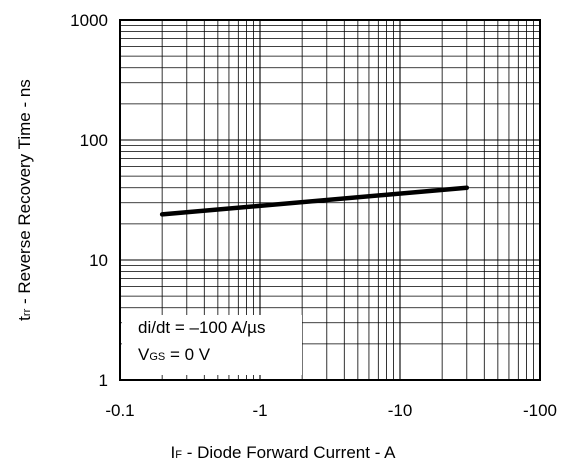 The width and height of the screenshot is (565, 467). What do you see at coordinates (400, 410) in the screenshot?
I see `x-tick-label: -10` at bounding box center [400, 410].